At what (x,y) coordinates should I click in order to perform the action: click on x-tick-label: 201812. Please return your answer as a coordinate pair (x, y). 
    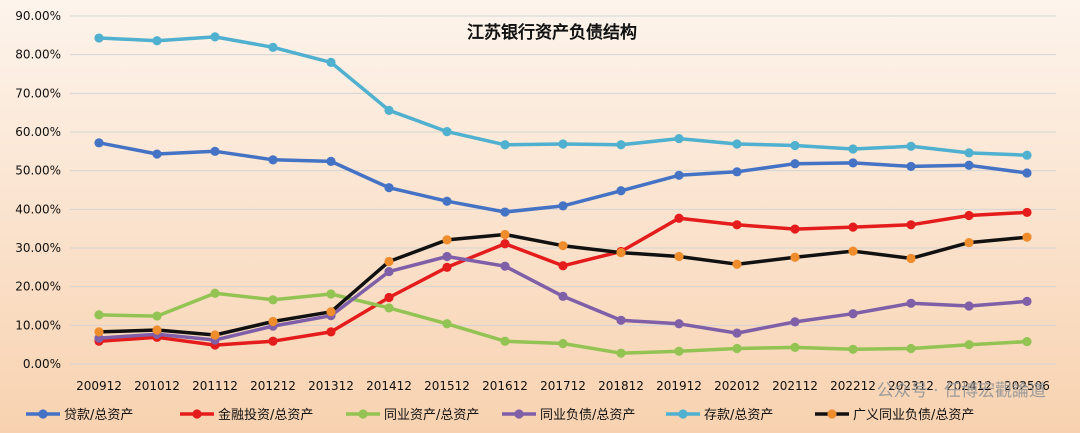
    Looking at the image, I should click on (621, 386).